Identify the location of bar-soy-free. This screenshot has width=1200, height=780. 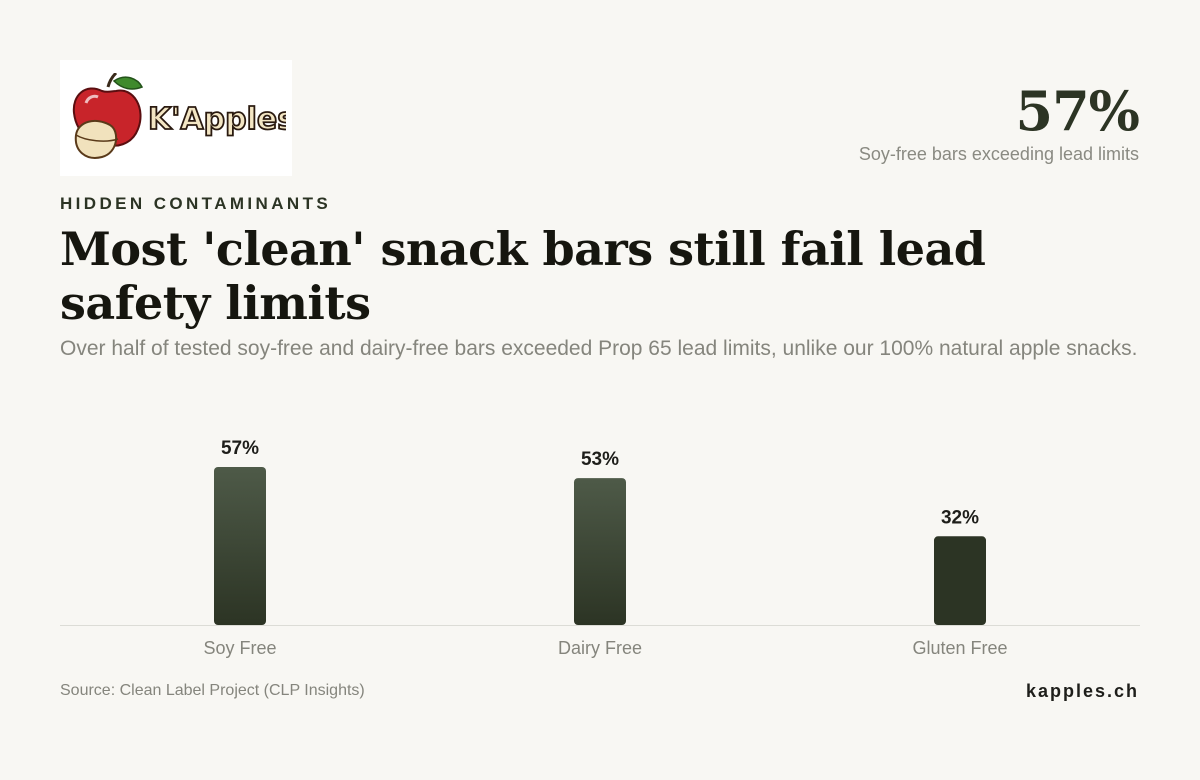
(240, 546).